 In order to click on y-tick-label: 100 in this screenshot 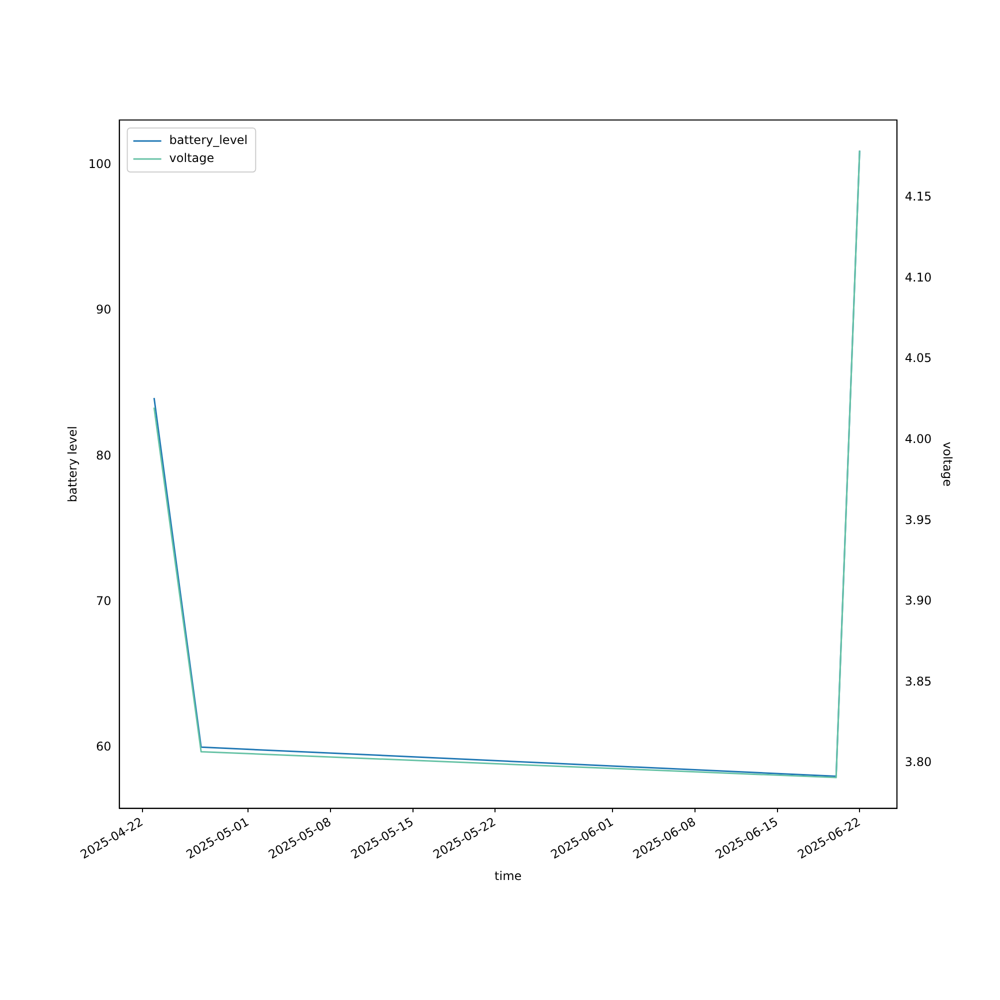, I will do `click(100, 164)`.